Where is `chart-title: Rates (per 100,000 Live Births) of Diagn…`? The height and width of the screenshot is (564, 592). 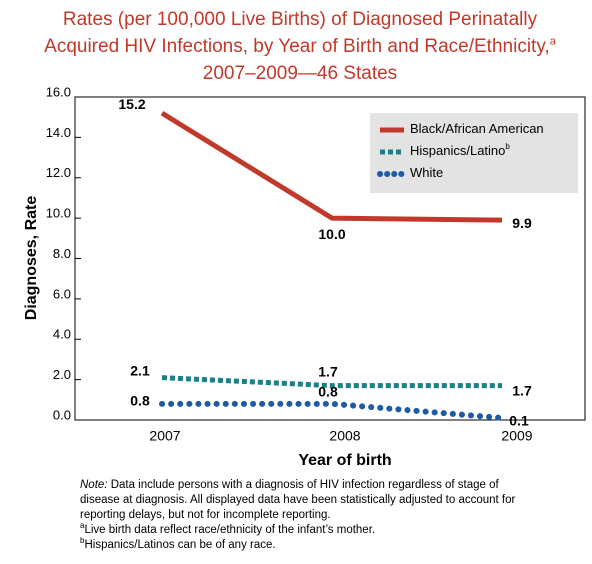 chart-title: Rates (per 100,000 Live Births) of Diagn… is located at coordinates (300, 46).